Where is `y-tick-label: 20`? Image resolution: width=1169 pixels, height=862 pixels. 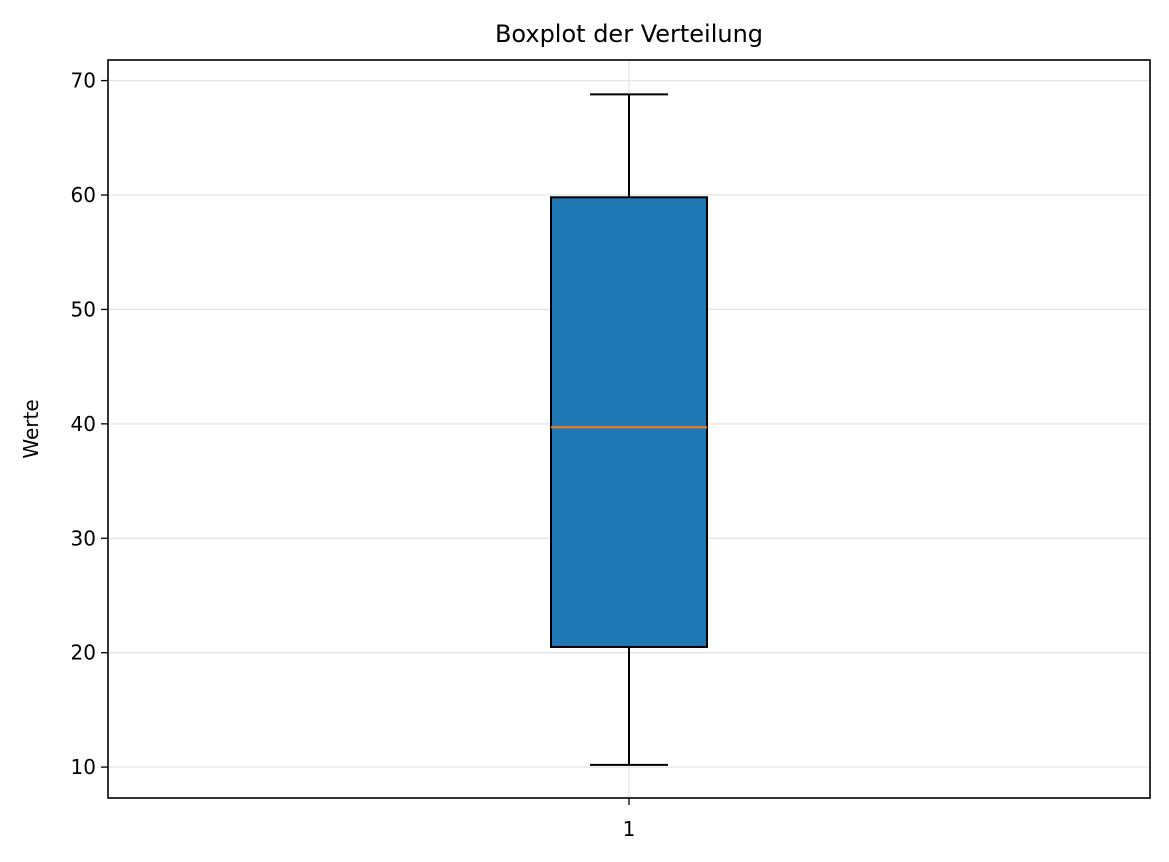 y-tick-label: 20 is located at coordinates (83, 653).